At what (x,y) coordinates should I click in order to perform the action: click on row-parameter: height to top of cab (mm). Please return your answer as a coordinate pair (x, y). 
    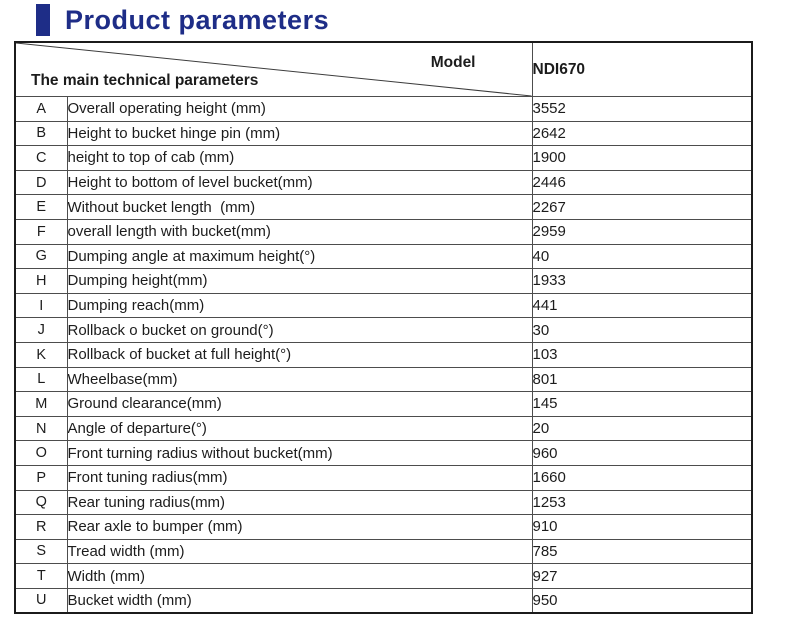
    Looking at the image, I should click on (299, 158).